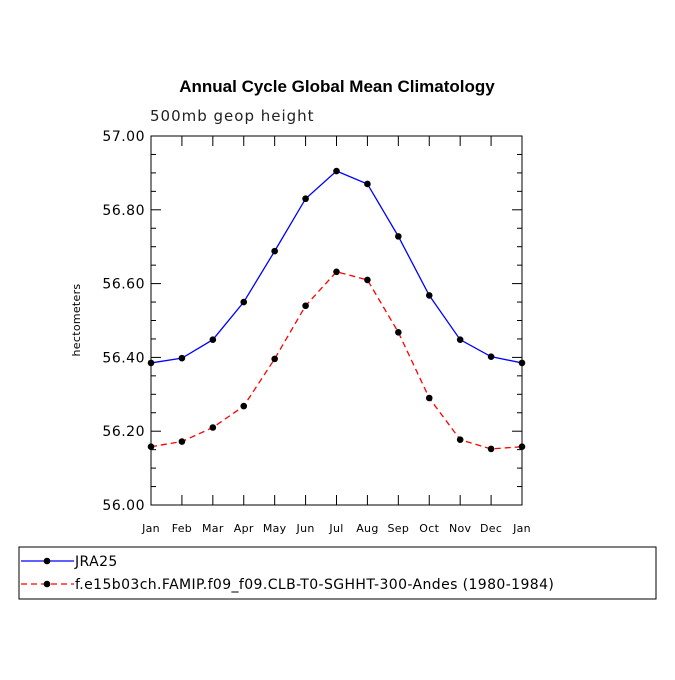  I want to click on x-tick-label: Nov, so click(460, 528).